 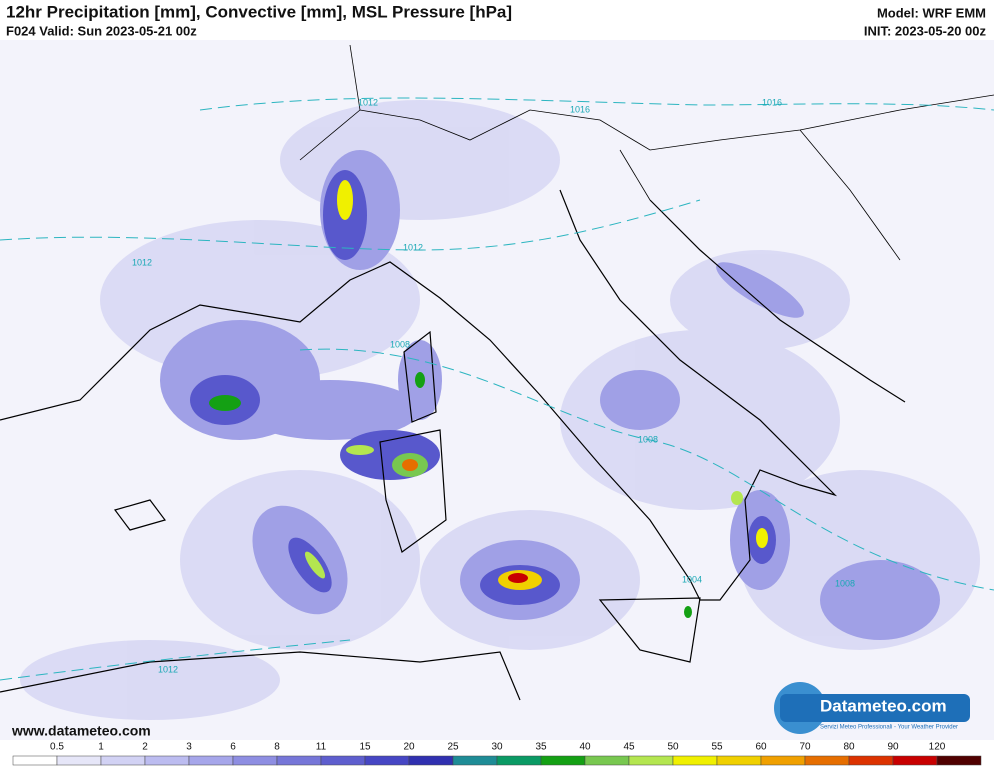 I want to click on legend-label: 70, so click(x=805, y=747).